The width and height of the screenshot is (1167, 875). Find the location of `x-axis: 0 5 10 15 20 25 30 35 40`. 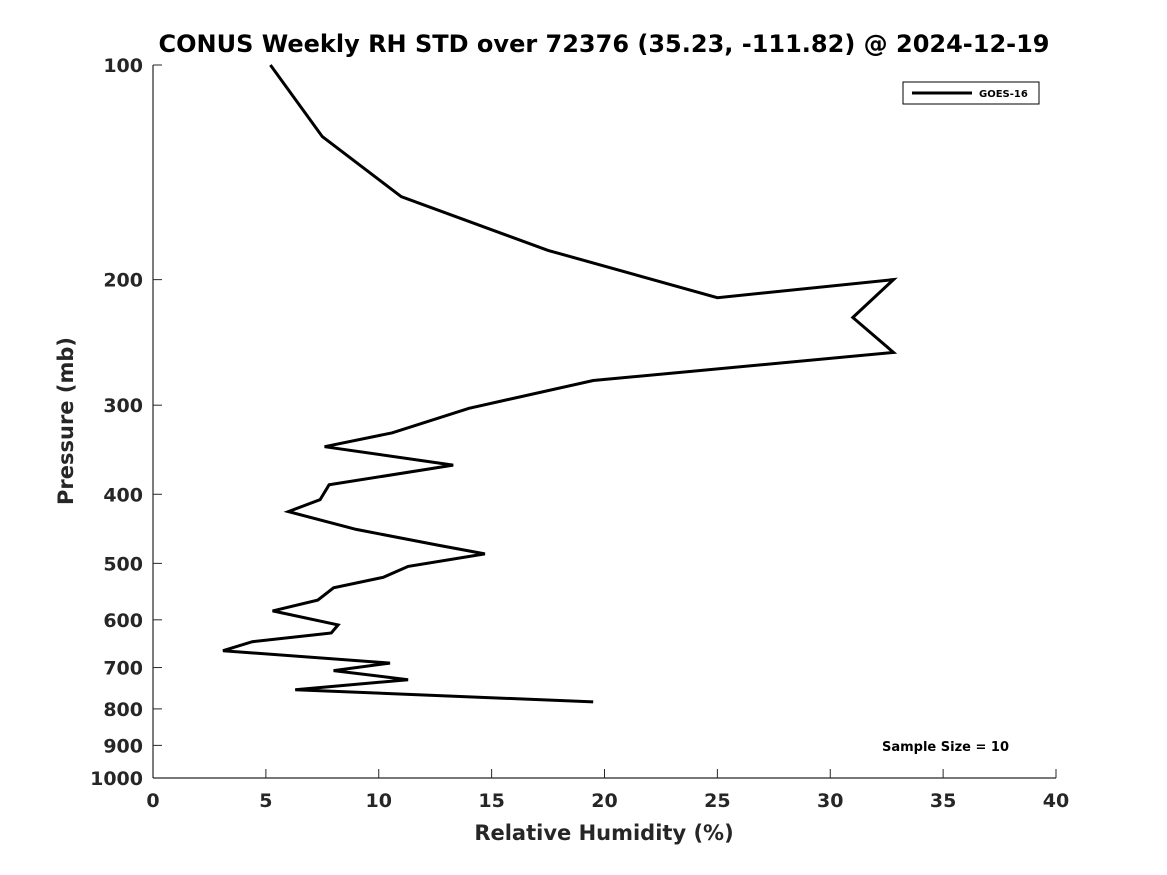

x-axis: 0 5 10 15 20 25 30 35 40 is located at coordinates (607, 790).